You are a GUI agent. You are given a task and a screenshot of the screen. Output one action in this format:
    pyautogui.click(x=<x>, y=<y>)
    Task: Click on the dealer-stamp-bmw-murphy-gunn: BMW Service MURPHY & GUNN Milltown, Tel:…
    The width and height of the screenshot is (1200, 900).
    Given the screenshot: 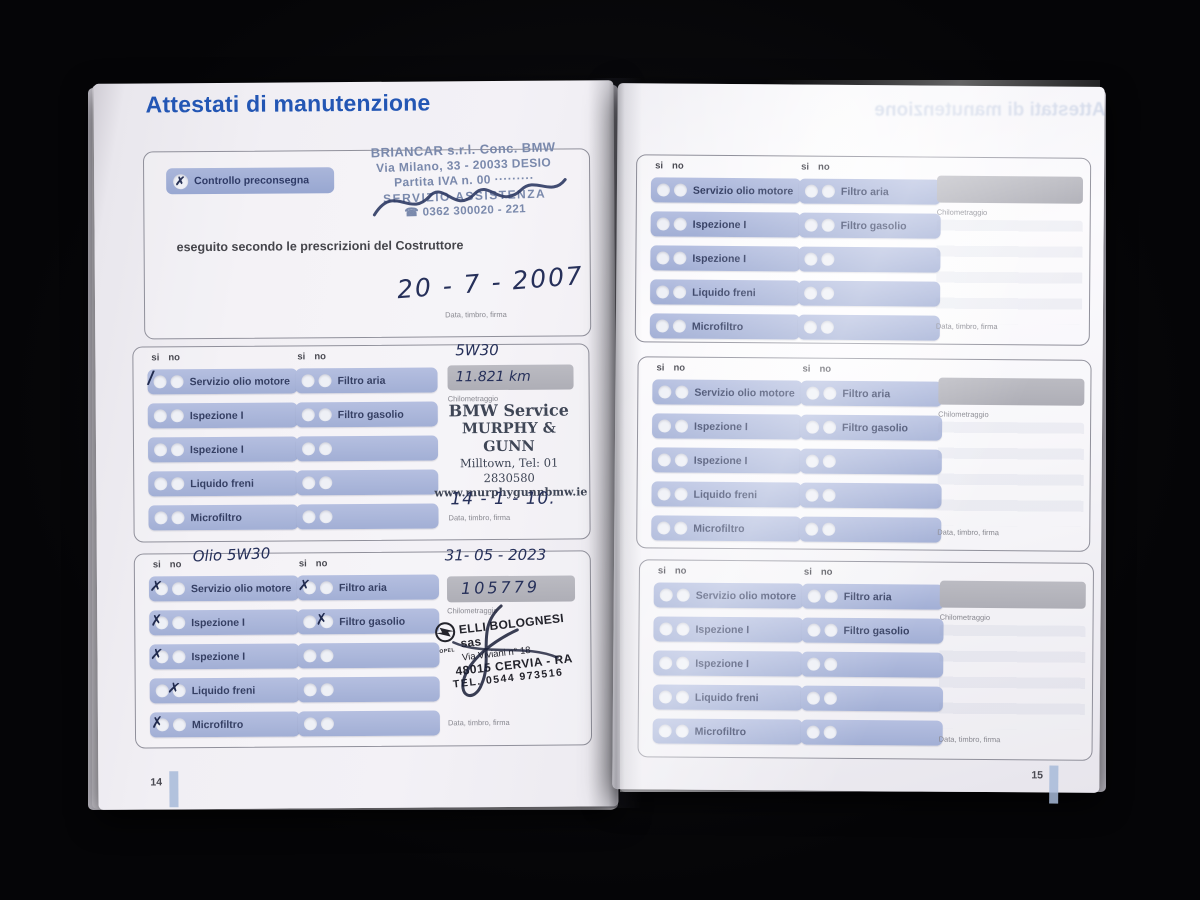 What is the action you would take?
    pyautogui.click(x=510, y=450)
    